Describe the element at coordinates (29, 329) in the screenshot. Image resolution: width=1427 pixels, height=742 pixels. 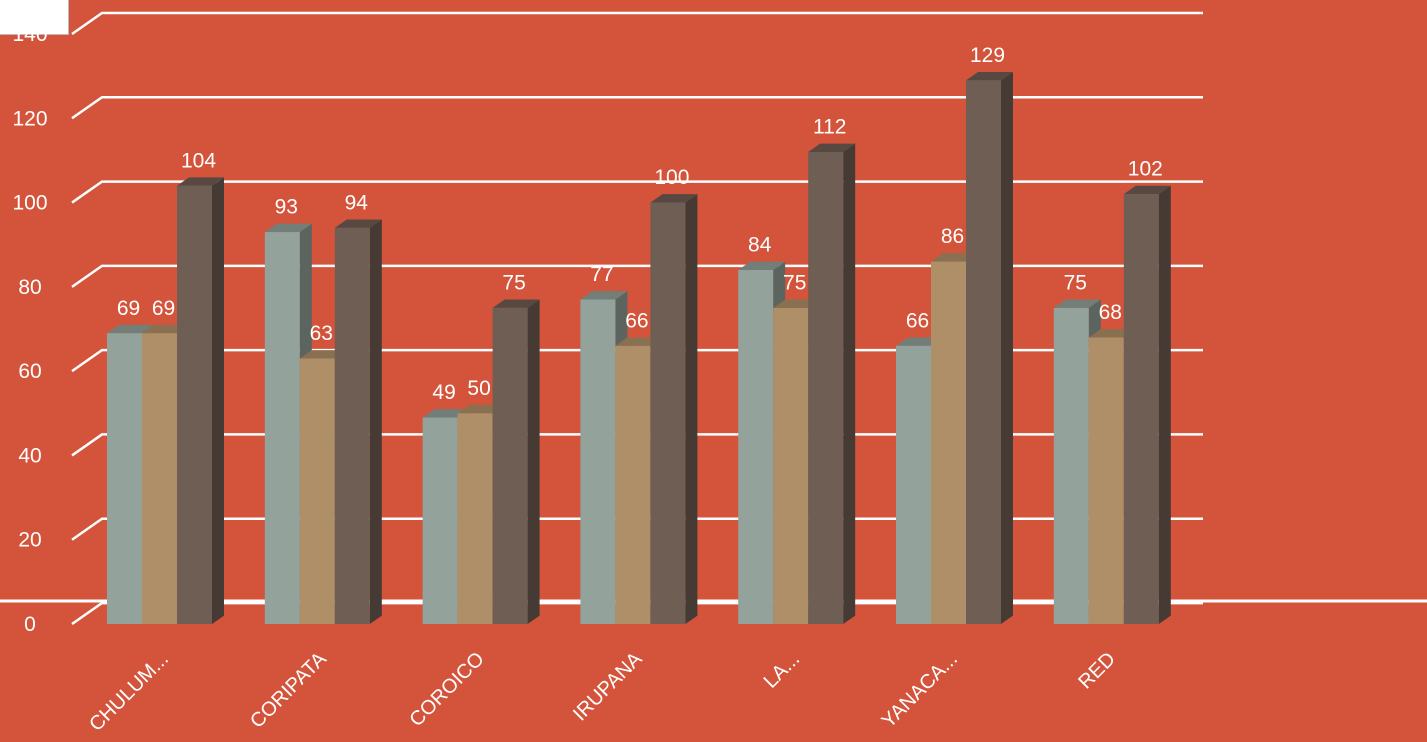
I see `y-axis-ticks: 0 20 40 60 80 100 120 140` at that location.